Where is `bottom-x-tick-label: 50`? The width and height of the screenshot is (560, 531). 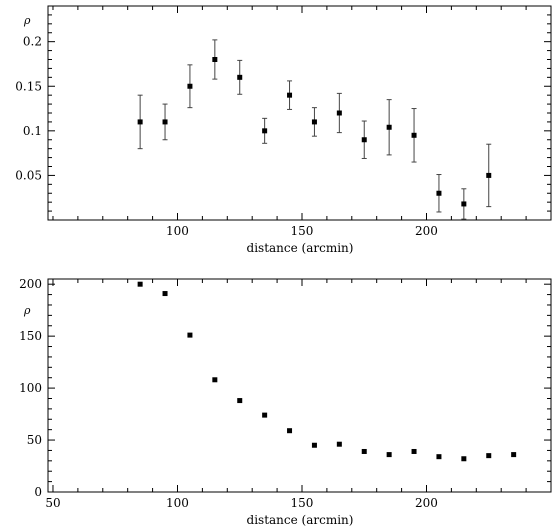
bottom-x-tick-label: 50 is located at coordinates (52, 503).